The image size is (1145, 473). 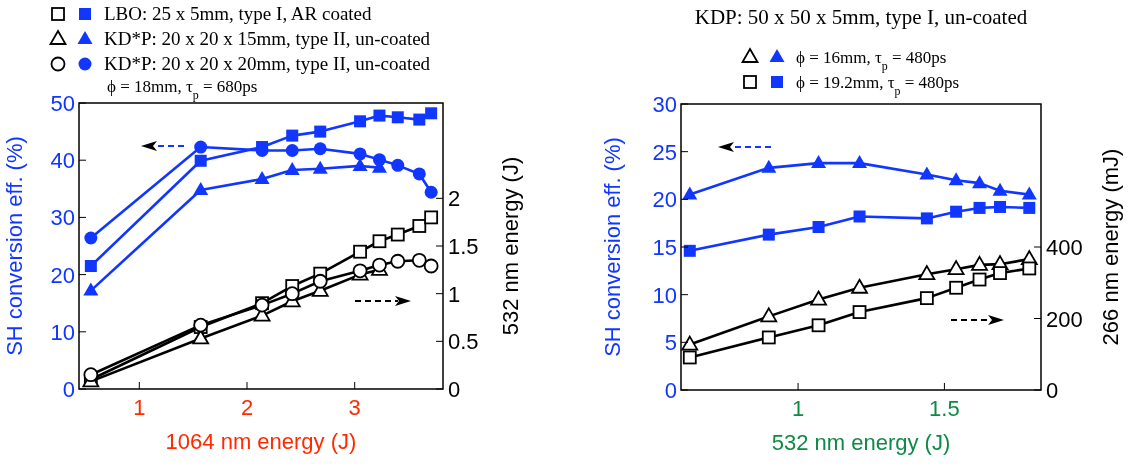 What do you see at coordinates (670, 343) in the screenshot?
I see `y-tick-label: 5` at bounding box center [670, 343].